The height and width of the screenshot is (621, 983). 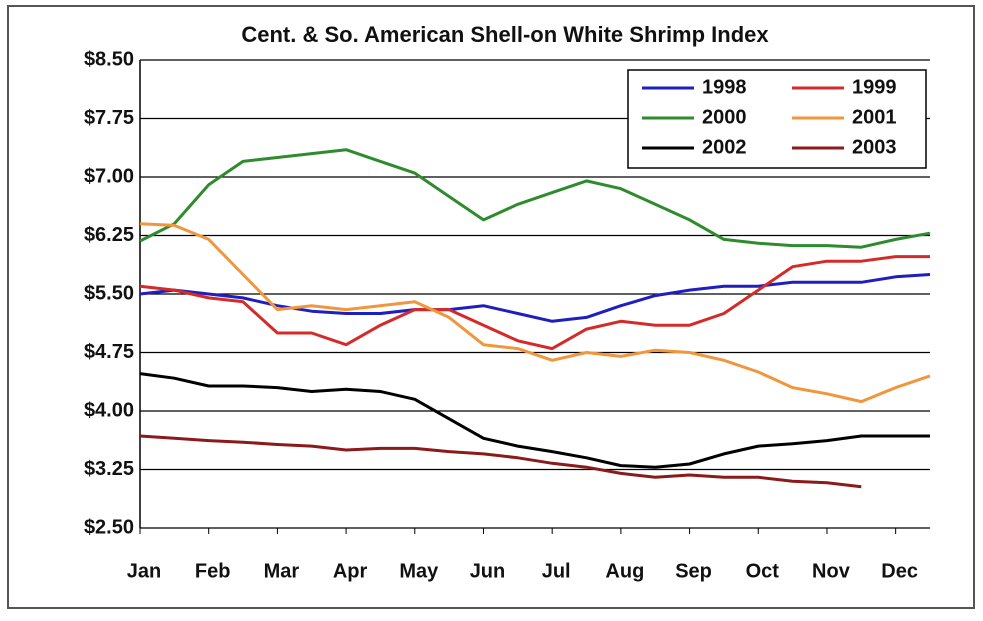 I want to click on legend-label: 2002, so click(x=724, y=147).